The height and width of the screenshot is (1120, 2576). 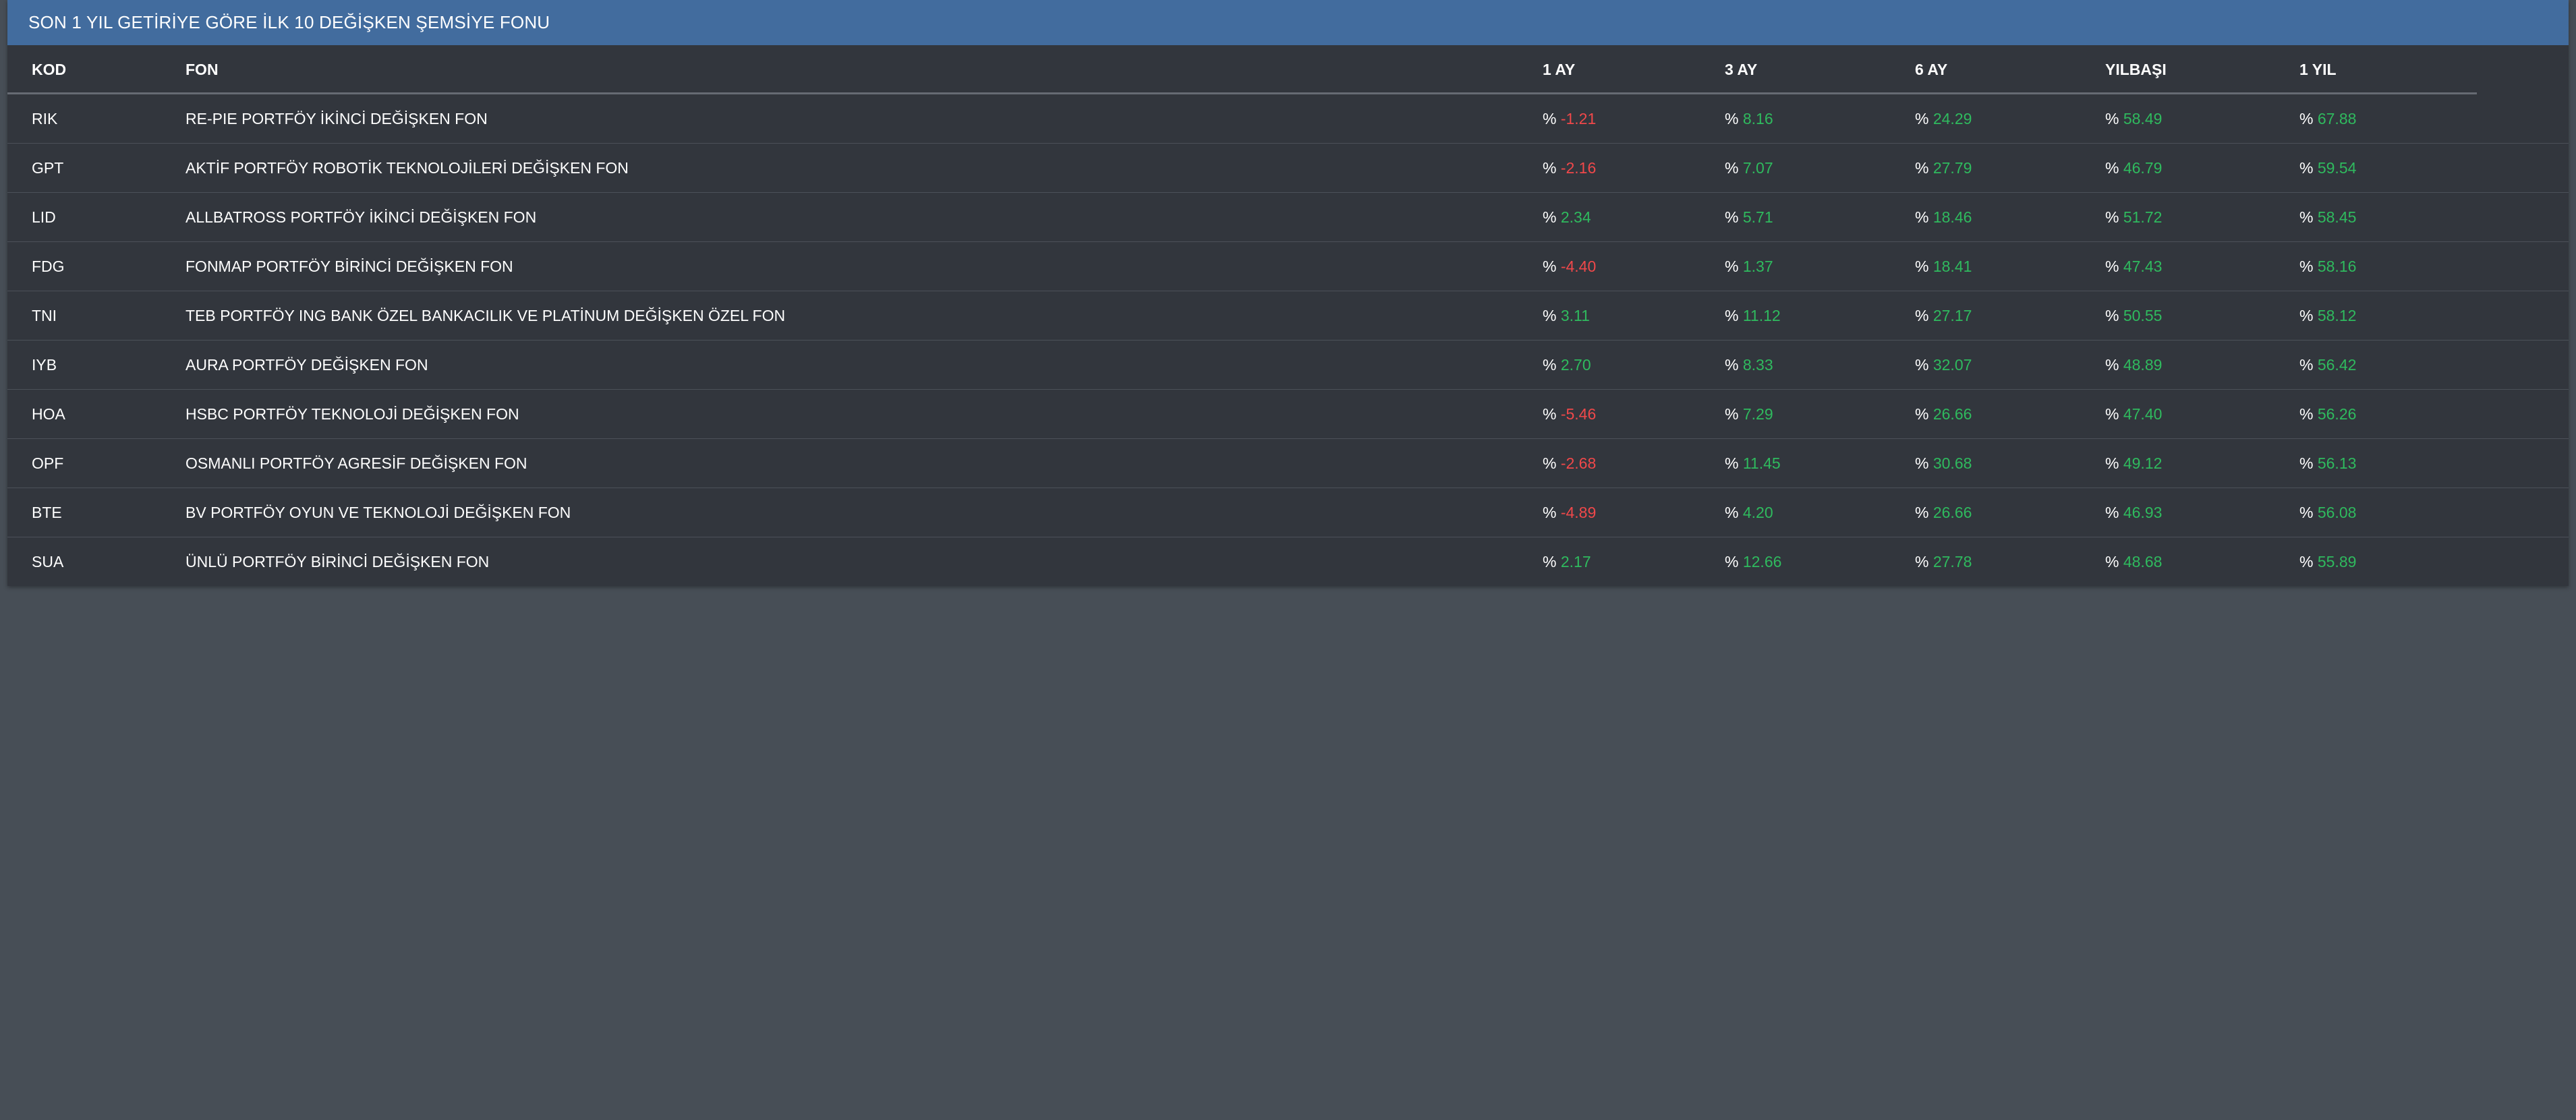 What do you see at coordinates (2010, 463) in the screenshot?
I see `return-6-ay: % 30.68` at bounding box center [2010, 463].